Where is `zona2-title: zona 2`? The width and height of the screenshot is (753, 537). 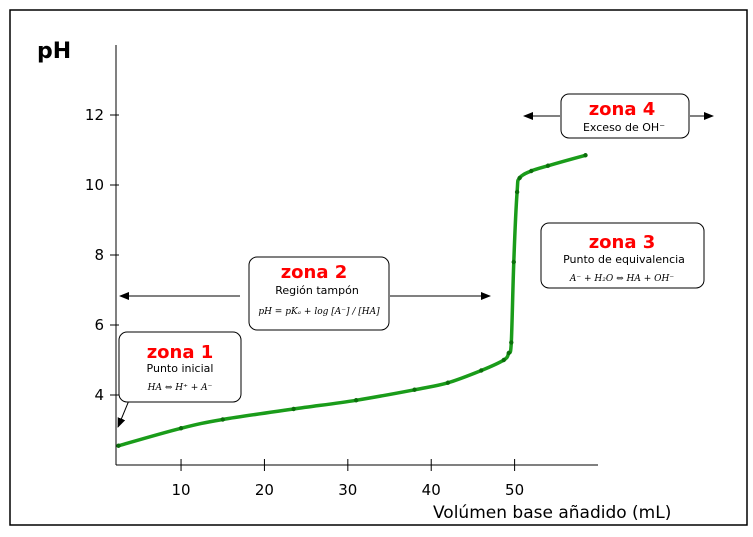
zona2-title: zona 2 is located at coordinates (314, 272).